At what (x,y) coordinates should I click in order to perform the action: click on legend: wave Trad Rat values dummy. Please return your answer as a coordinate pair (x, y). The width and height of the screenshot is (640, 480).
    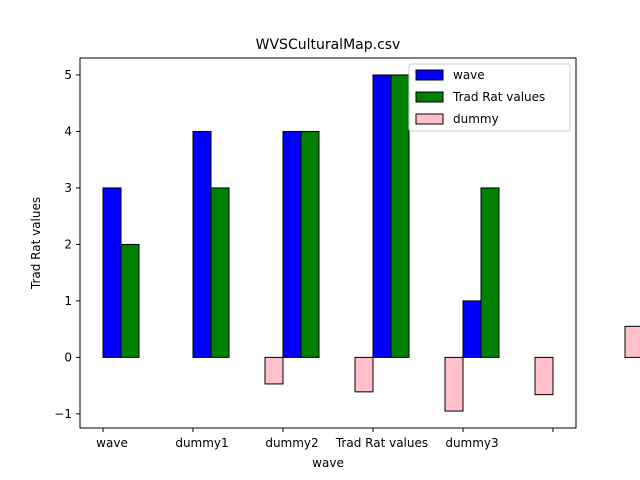
    Looking at the image, I should click on (489, 97).